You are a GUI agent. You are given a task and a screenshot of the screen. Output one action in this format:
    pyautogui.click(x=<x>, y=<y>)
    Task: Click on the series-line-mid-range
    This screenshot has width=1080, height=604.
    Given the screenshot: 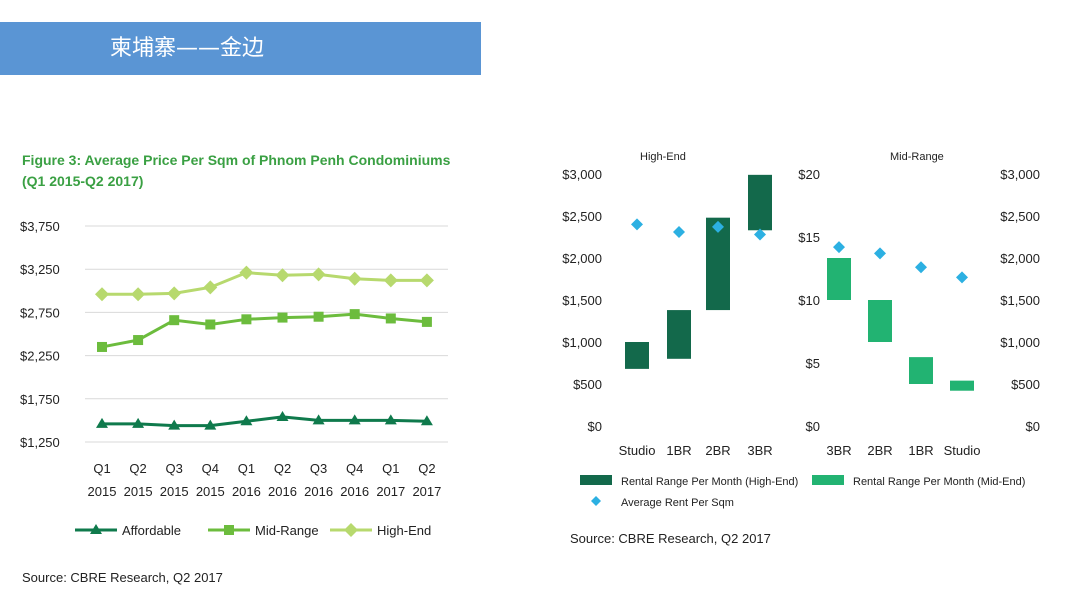 What is the action you would take?
    pyautogui.click(x=264, y=330)
    